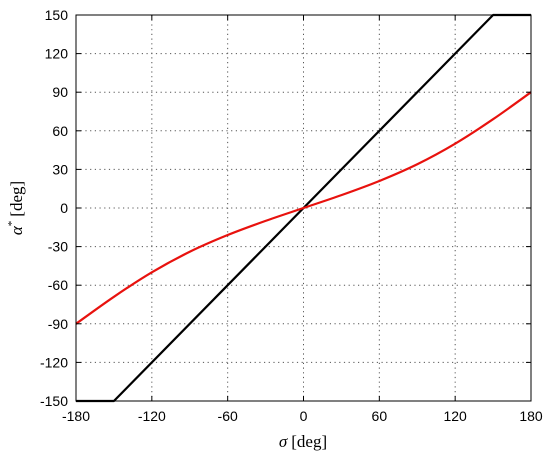 The height and width of the screenshot is (462, 550). What do you see at coordinates (531, 416) in the screenshot?
I see `x-tick-label: 180` at bounding box center [531, 416].